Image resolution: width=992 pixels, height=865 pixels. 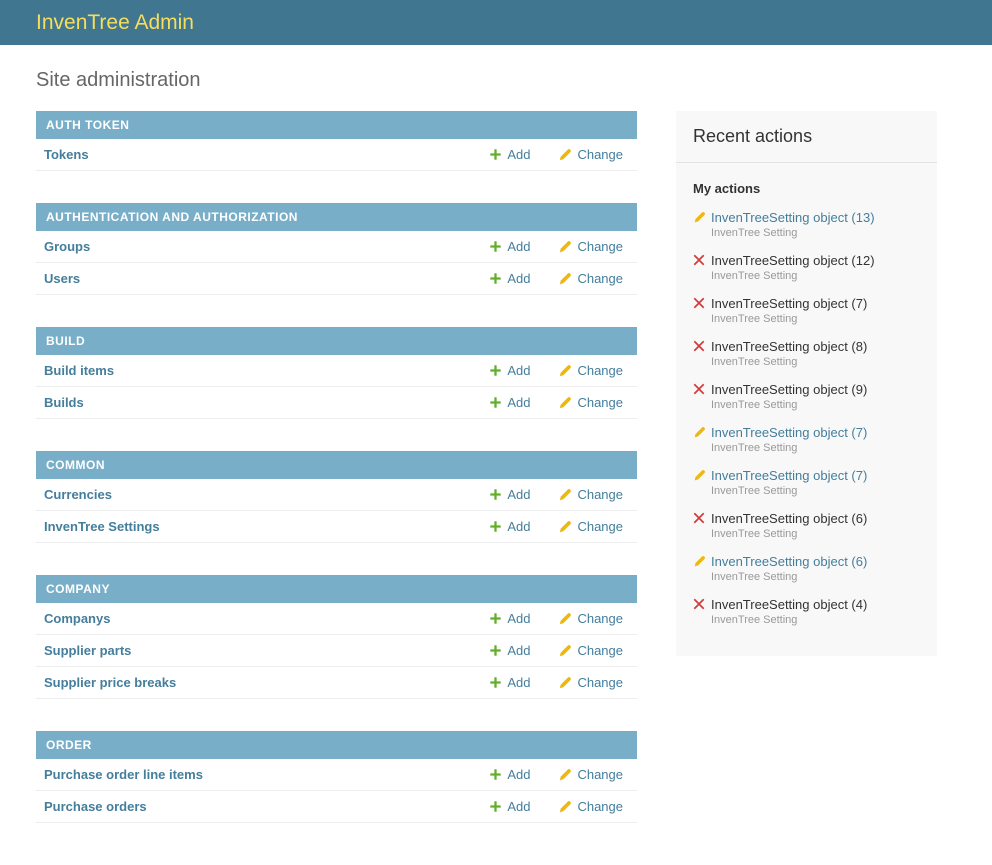 I want to click on model-row: Currencies Add Change, so click(x=336, y=495).